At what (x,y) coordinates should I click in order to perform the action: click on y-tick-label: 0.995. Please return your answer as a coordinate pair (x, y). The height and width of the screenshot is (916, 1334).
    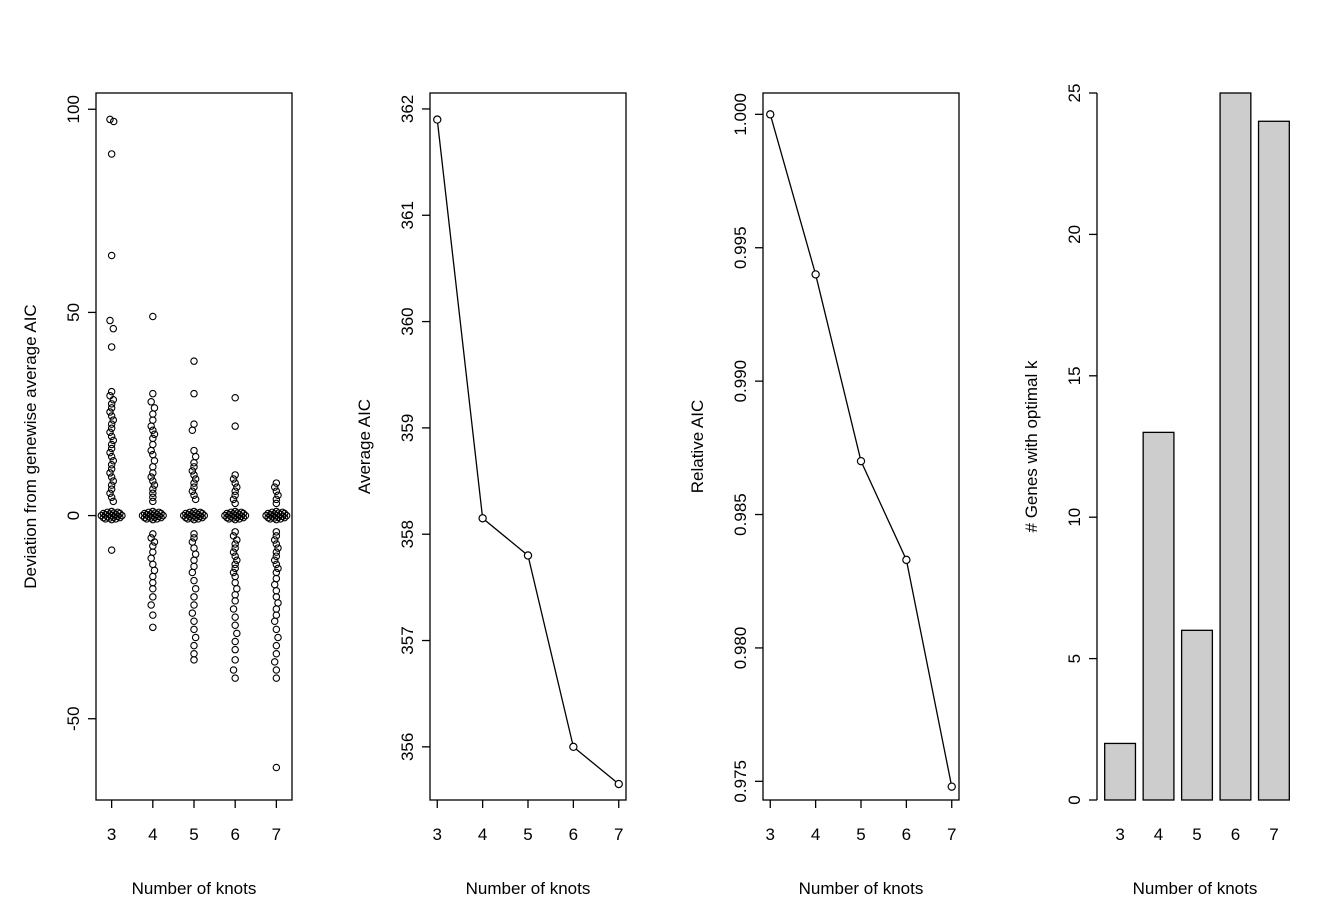
    Looking at the image, I should click on (740, 247).